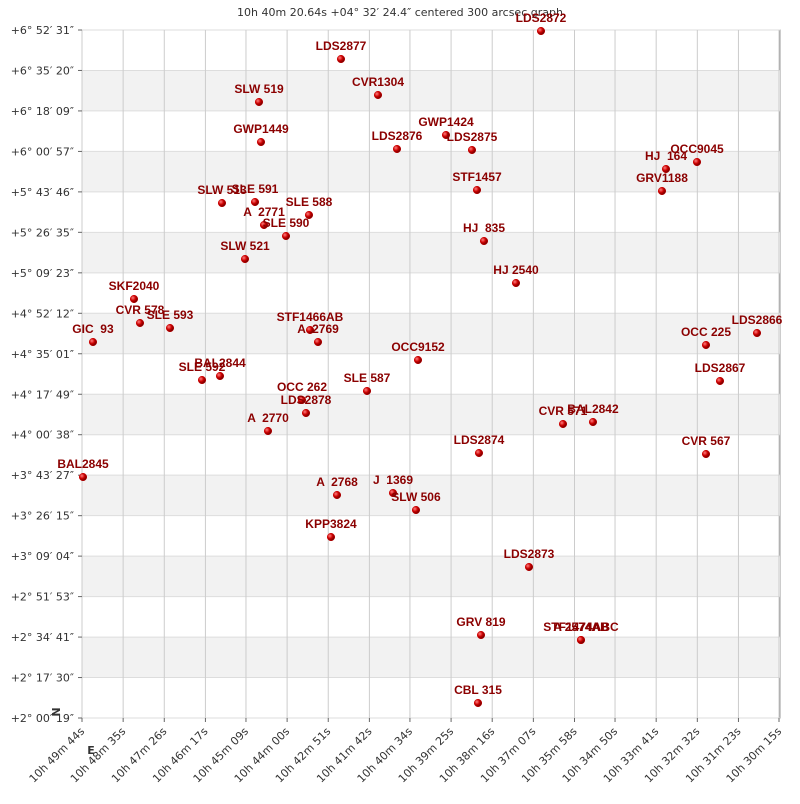 Image resolution: width=800 pixels, height=804 pixels. What do you see at coordinates (42, 597) in the screenshot?
I see `y-tick-label: +2° 51′ 53″` at bounding box center [42, 597].